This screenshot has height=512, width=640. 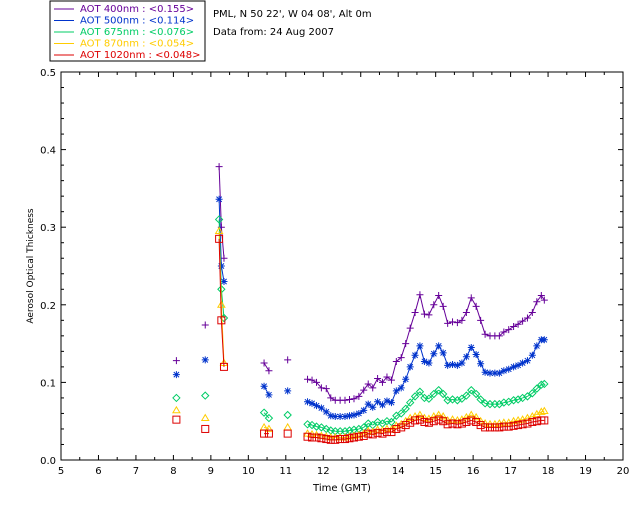 What do you see at coordinates (548, 471) in the screenshot?
I see `x-tick-label: 18` at bounding box center [548, 471].